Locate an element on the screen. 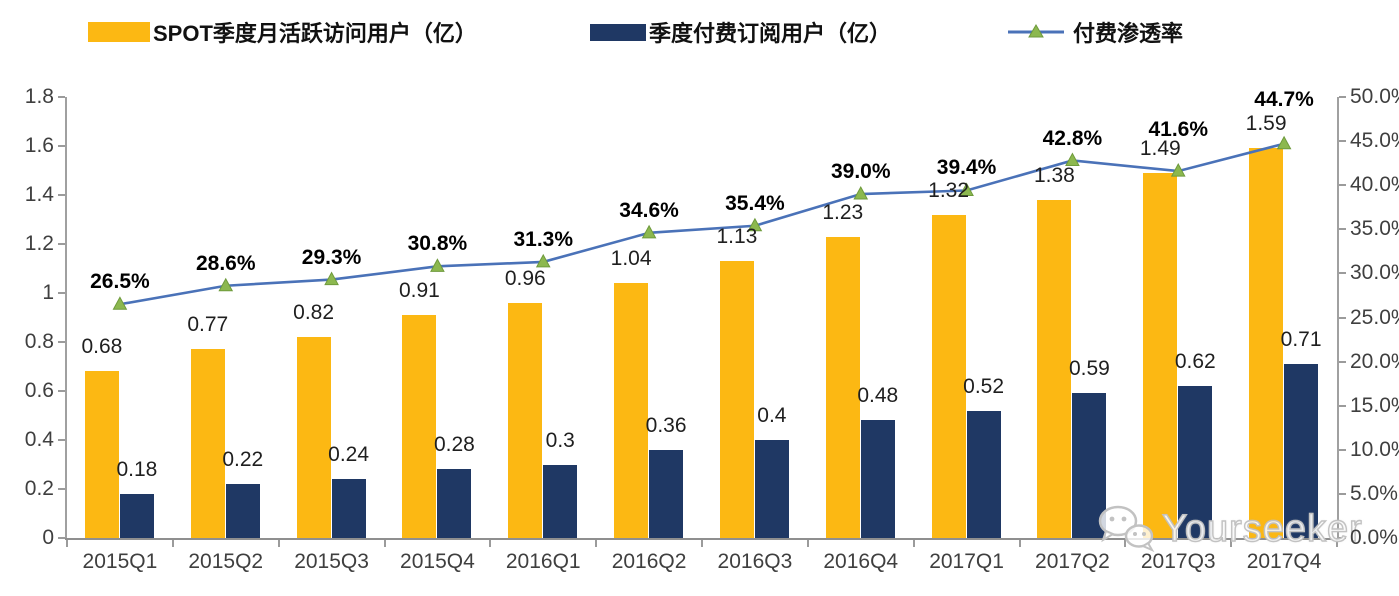  y-axis-left-tick-label: 0.8 is located at coordinates (39, 341).